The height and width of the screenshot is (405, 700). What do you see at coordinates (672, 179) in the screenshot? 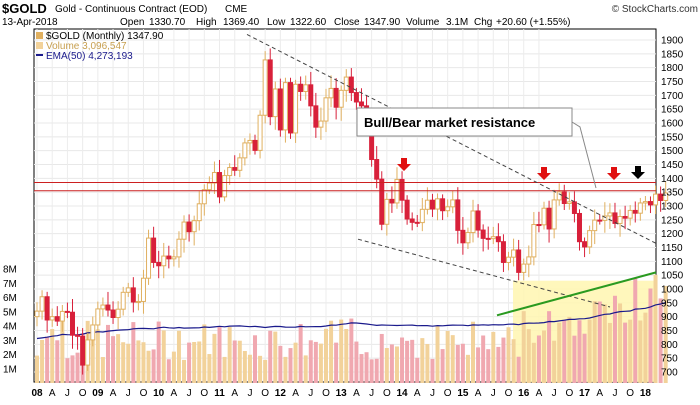
I see `price-tick-label: 1400` at bounding box center [672, 179].